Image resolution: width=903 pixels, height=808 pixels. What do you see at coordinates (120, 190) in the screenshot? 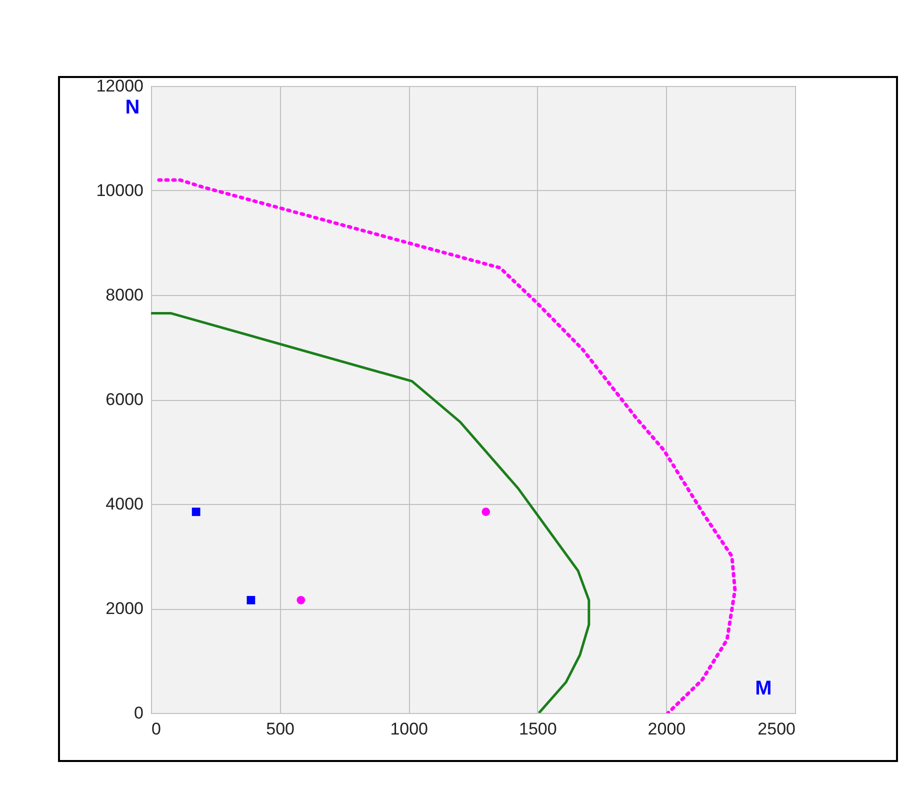
I see `y-tick-label: 10000` at bounding box center [120, 190].